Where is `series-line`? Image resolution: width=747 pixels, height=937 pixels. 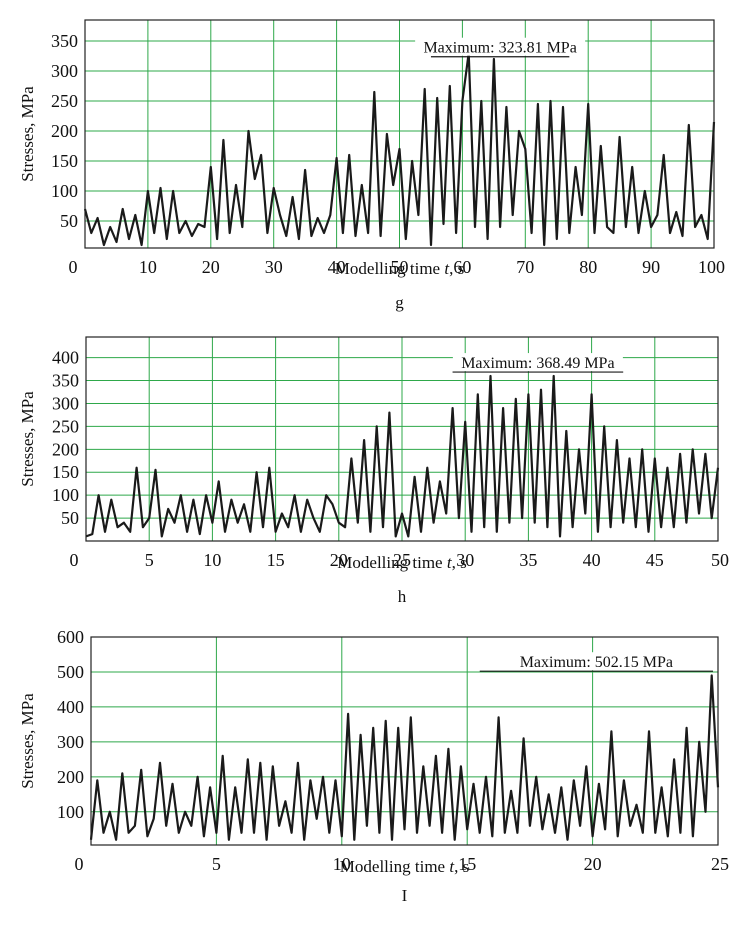 series-line is located at coordinates (402, 456).